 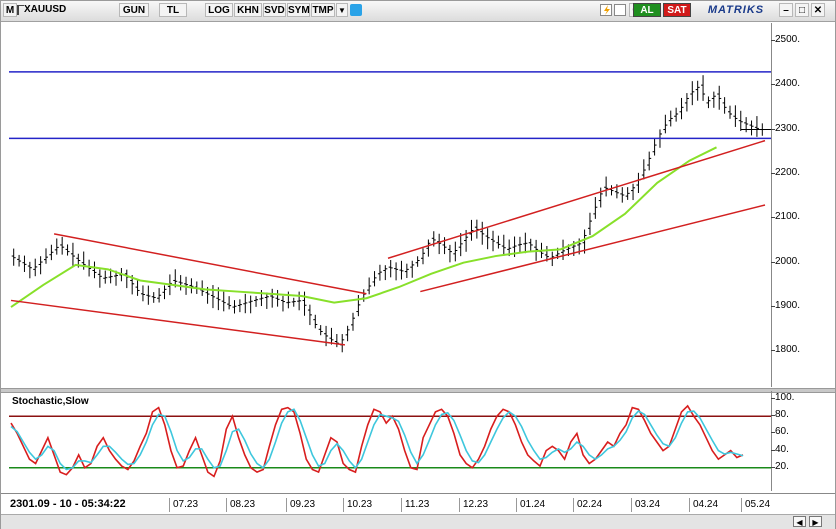 What do you see at coordinates (802, 10) in the screenshot?
I see `maximize-button: □` at bounding box center [802, 10].